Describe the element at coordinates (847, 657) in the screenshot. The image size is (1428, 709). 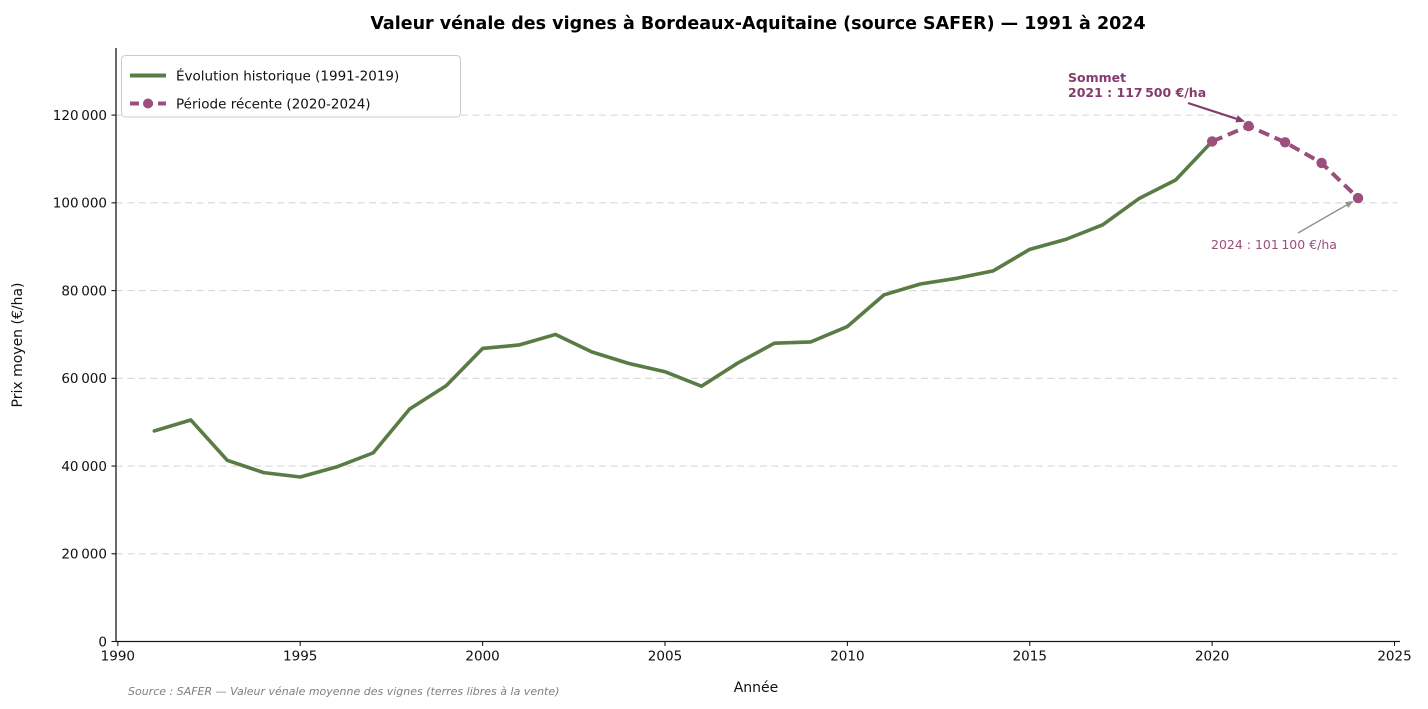
I see `x-tick-label: 2010` at that location.